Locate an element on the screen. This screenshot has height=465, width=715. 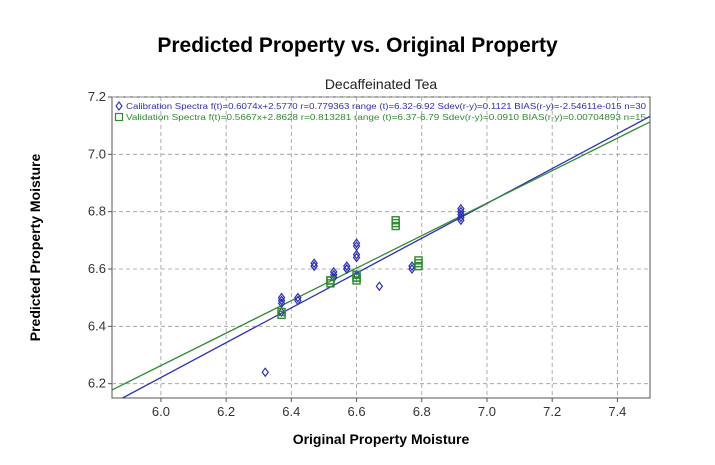
x-tick-label: 7.0 is located at coordinates (487, 411).